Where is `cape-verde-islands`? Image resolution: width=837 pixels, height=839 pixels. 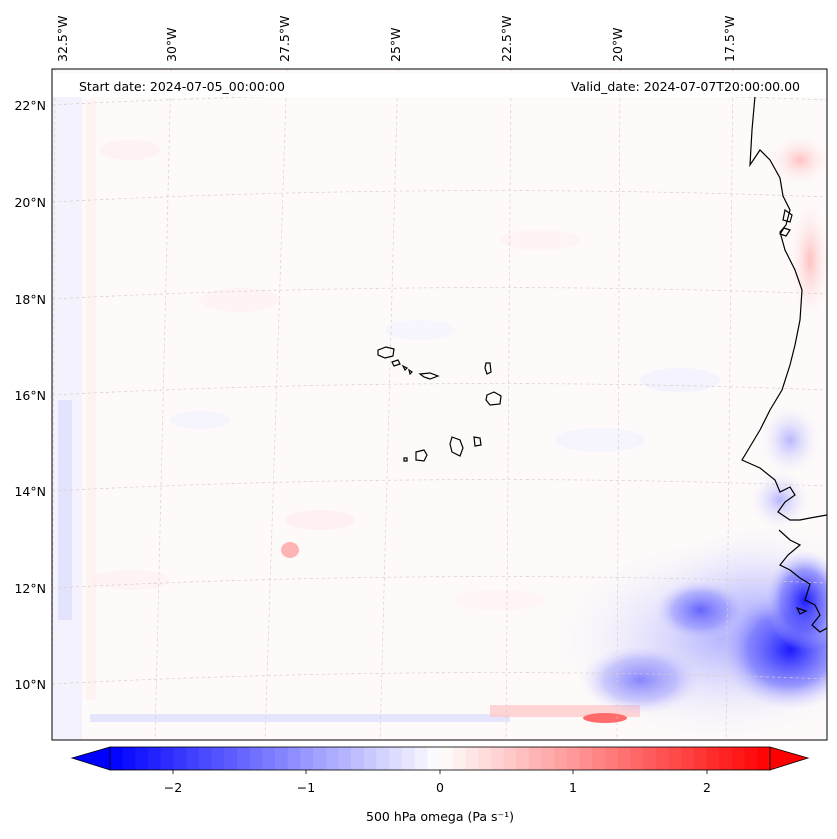 cape-verde-islands is located at coordinates (439, 404).